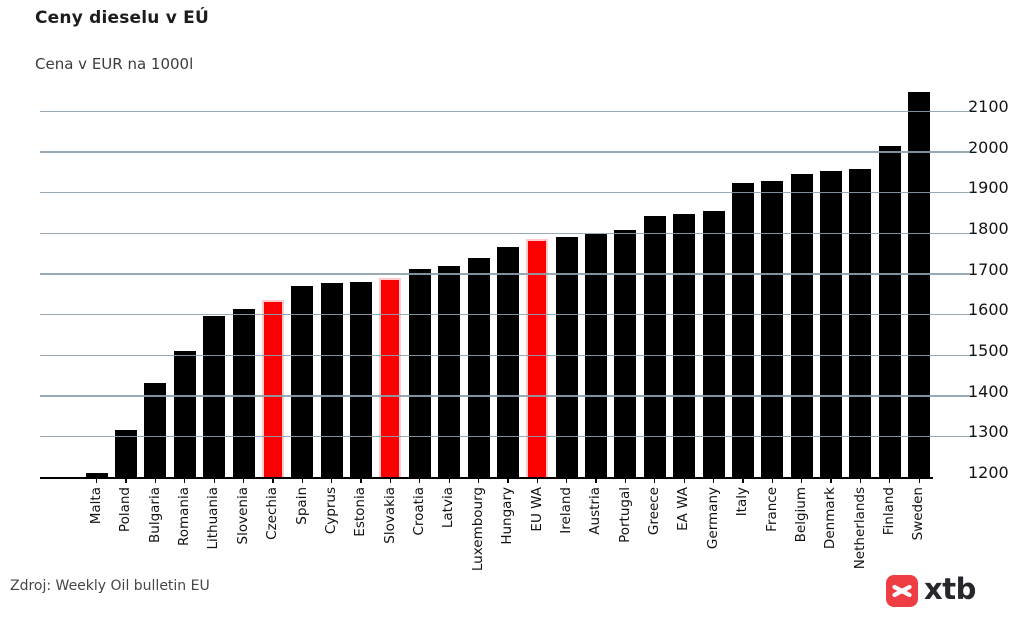 The image size is (1012, 618). I want to click on chart-subtitle: Cena v EUR na 1000l, so click(114, 64).